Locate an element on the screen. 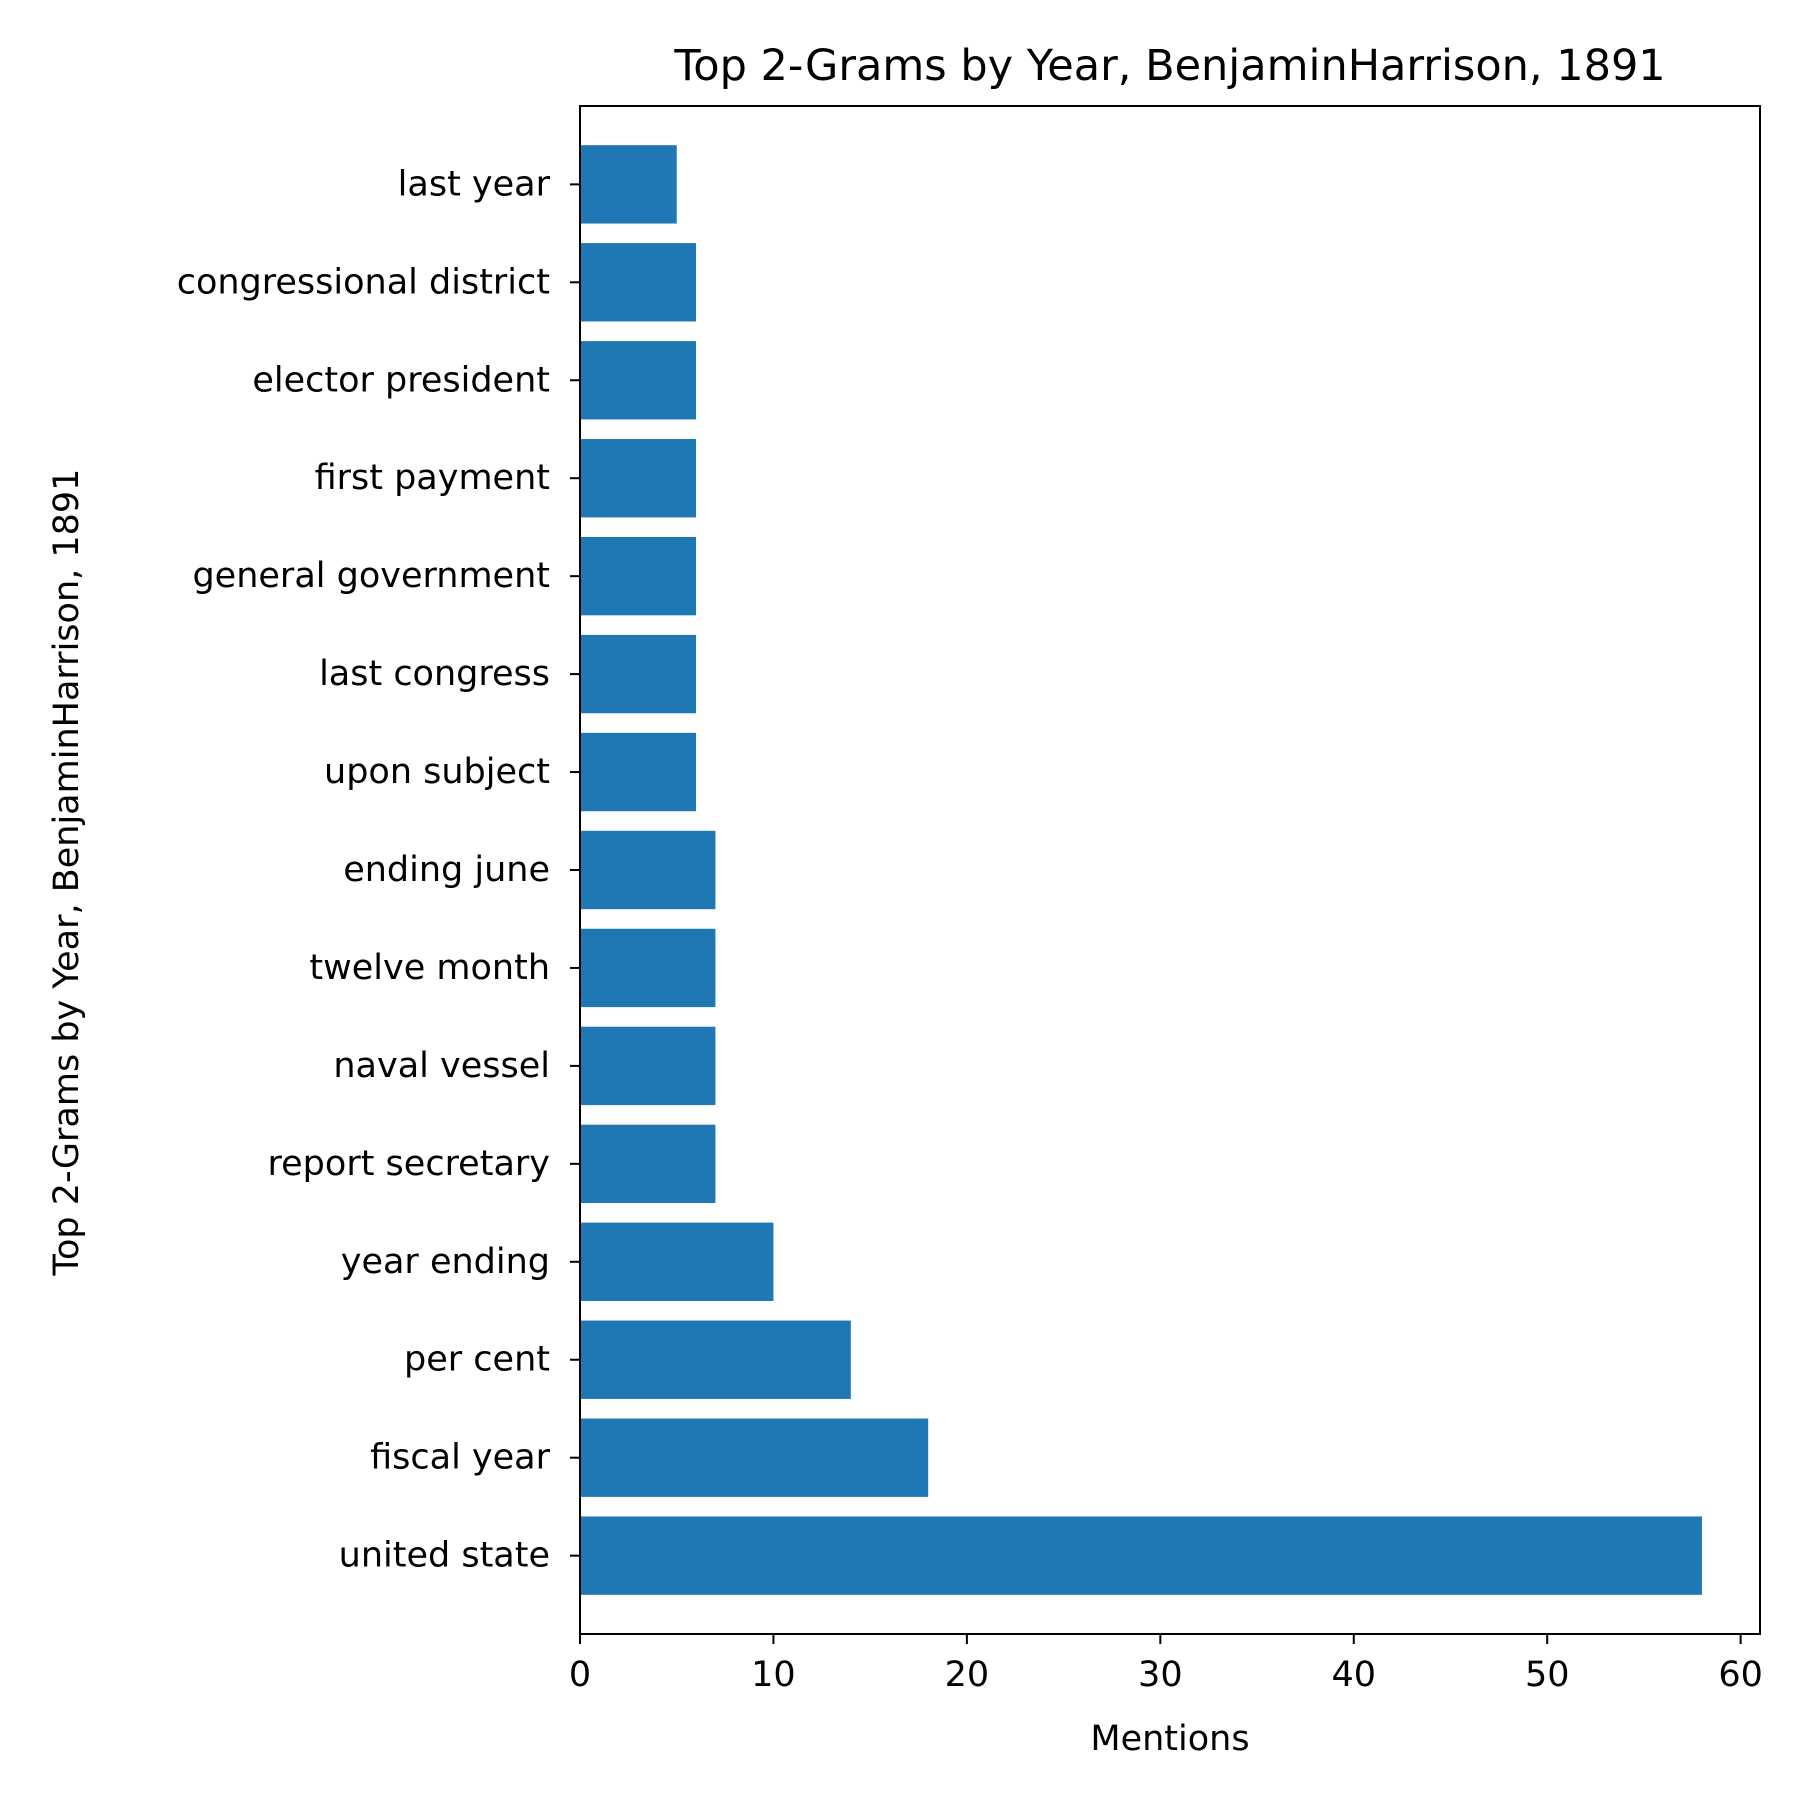  y-tick-label: elector president is located at coordinates (401, 380).